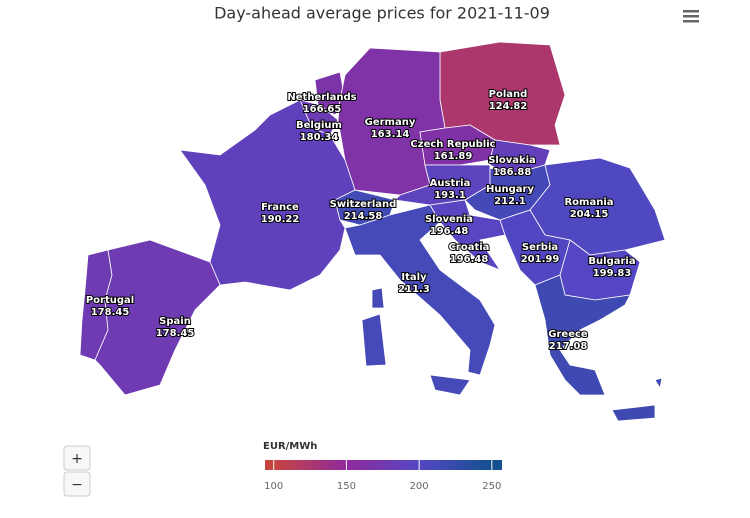 Image resolution: width=750 pixels, height=518 pixels. Describe the element at coordinates (290, 446) in the screenshot. I see `legend-title: EUR/MWh` at that location.